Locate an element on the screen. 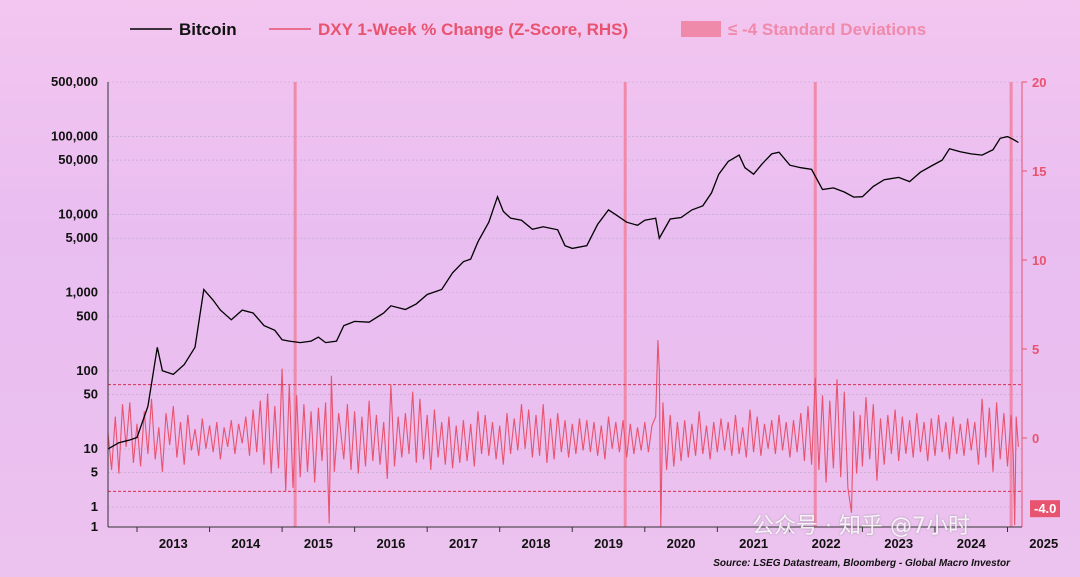 This screenshot has width=1080, height=577. x-tick-label: 2023 is located at coordinates (898, 543).